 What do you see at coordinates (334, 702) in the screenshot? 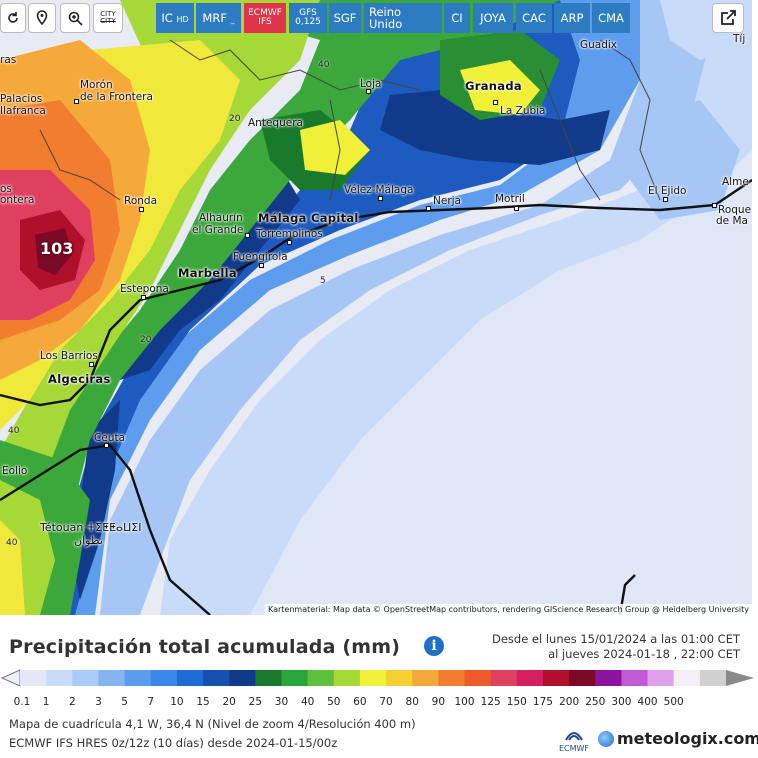
I see `scale-tick-label: 50` at bounding box center [334, 702].